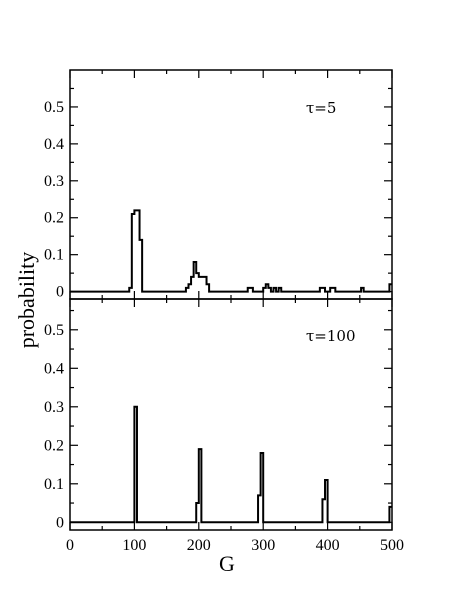  I want to click on bottom-y-tick-label: 0.5, so click(54, 330).